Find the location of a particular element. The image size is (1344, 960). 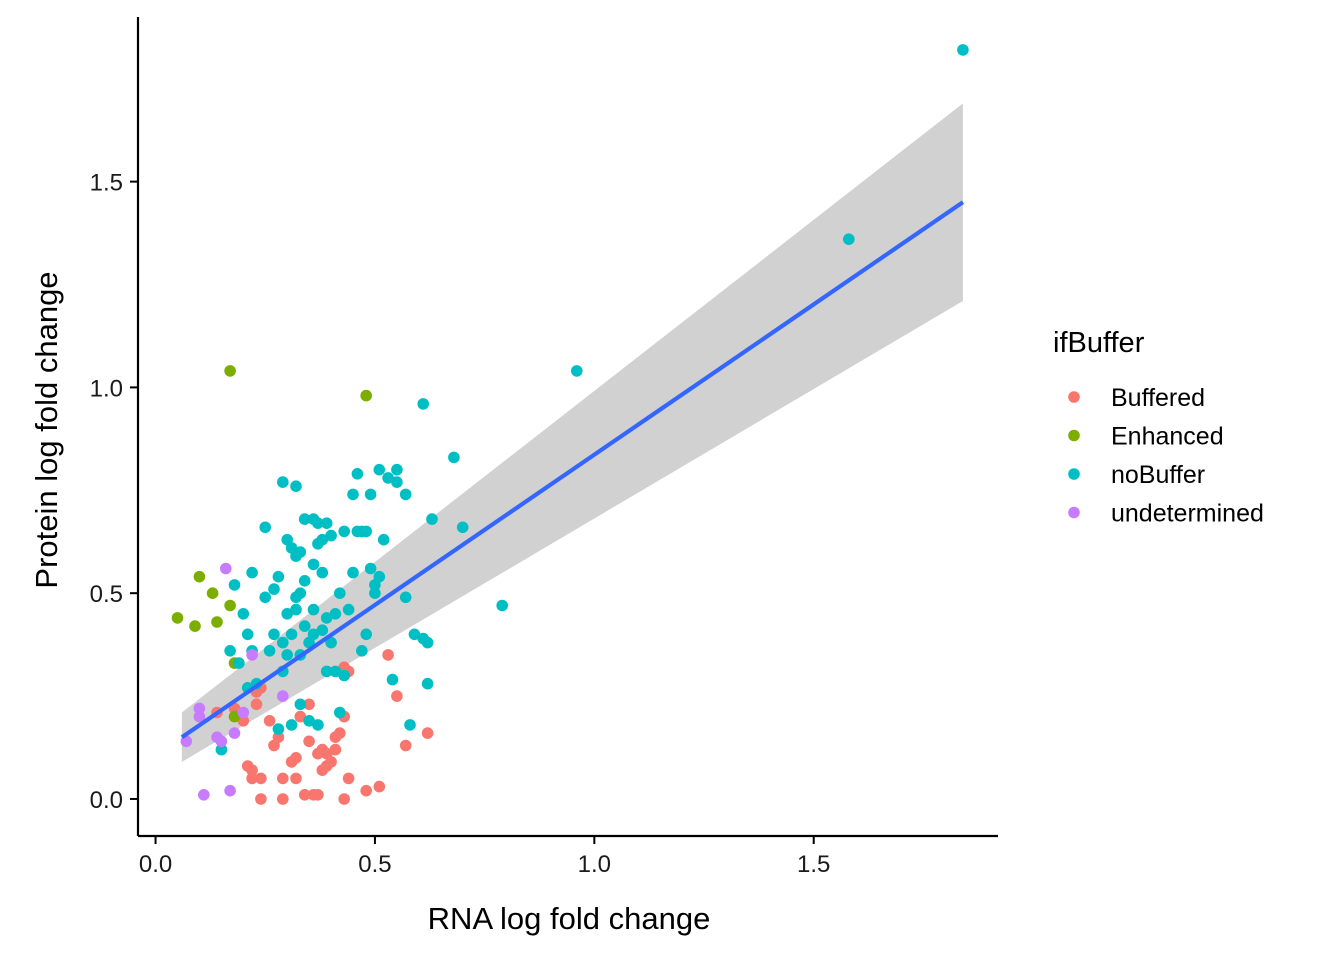

legend-item-enhanced: Enhanced is located at coordinates (1146, 437).